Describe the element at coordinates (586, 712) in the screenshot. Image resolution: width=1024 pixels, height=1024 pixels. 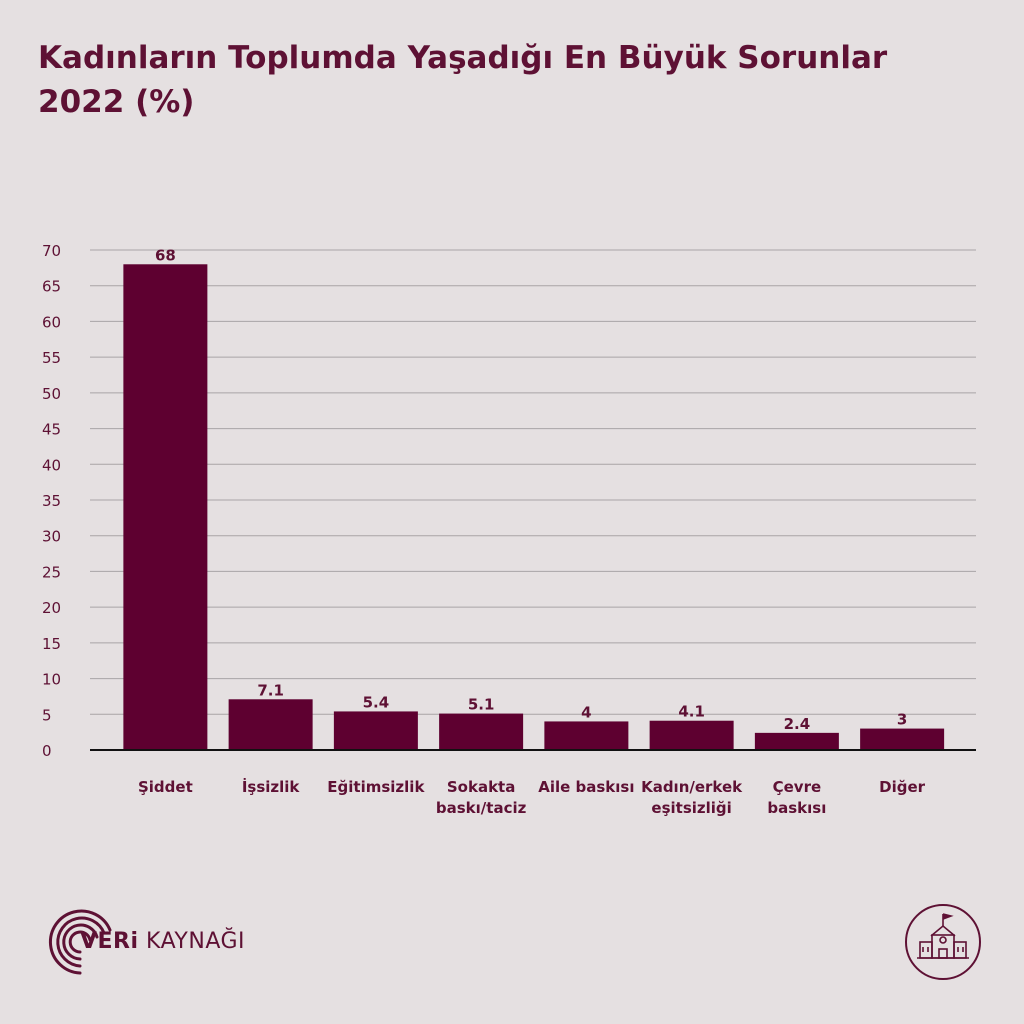
I see `data-label: 4` at that location.